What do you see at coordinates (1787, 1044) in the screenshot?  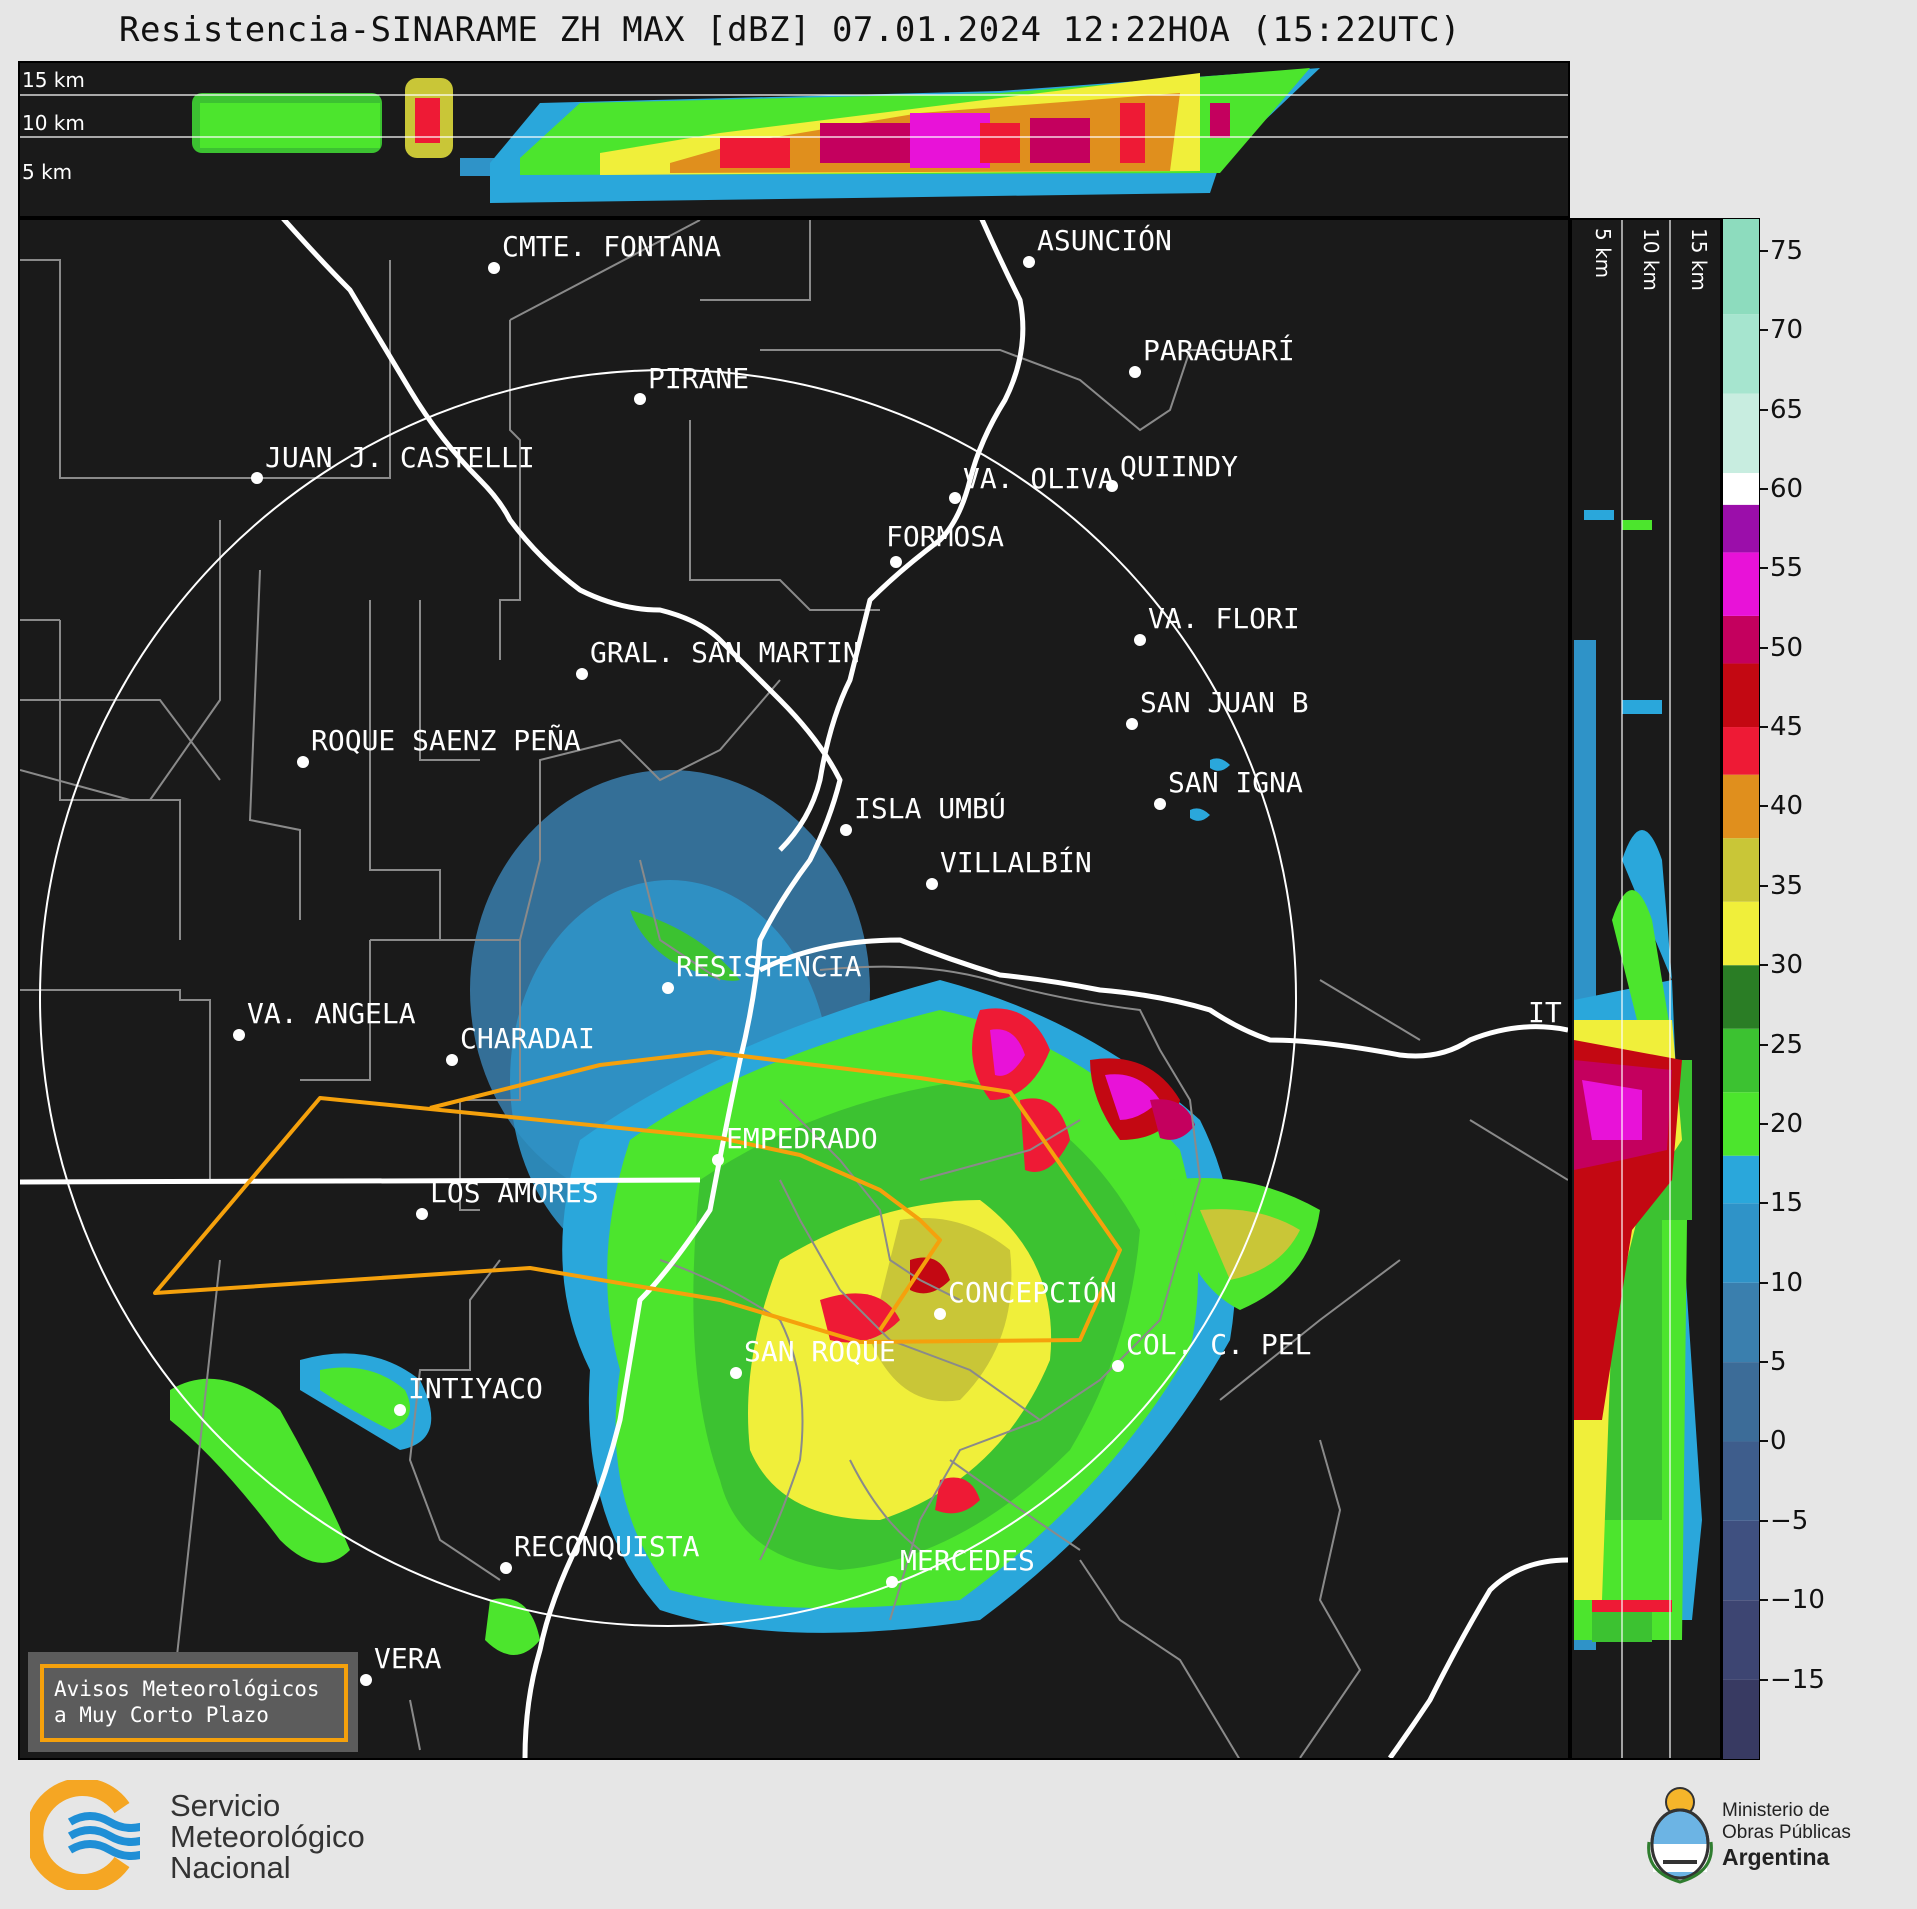 I see `colorbar-tick-label: 25` at bounding box center [1787, 1044].